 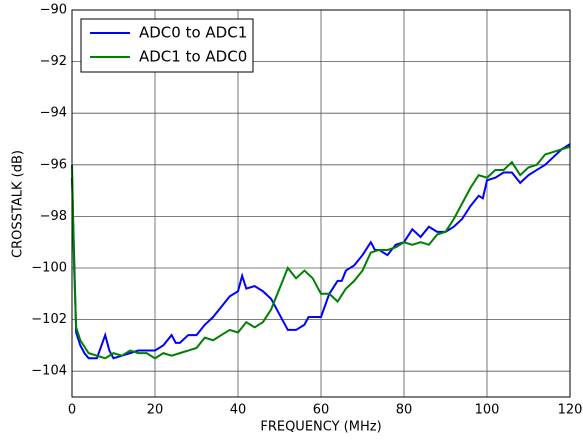 I want to click on legend-label: ADC1 to ADC0, so click(x=193, y=57).